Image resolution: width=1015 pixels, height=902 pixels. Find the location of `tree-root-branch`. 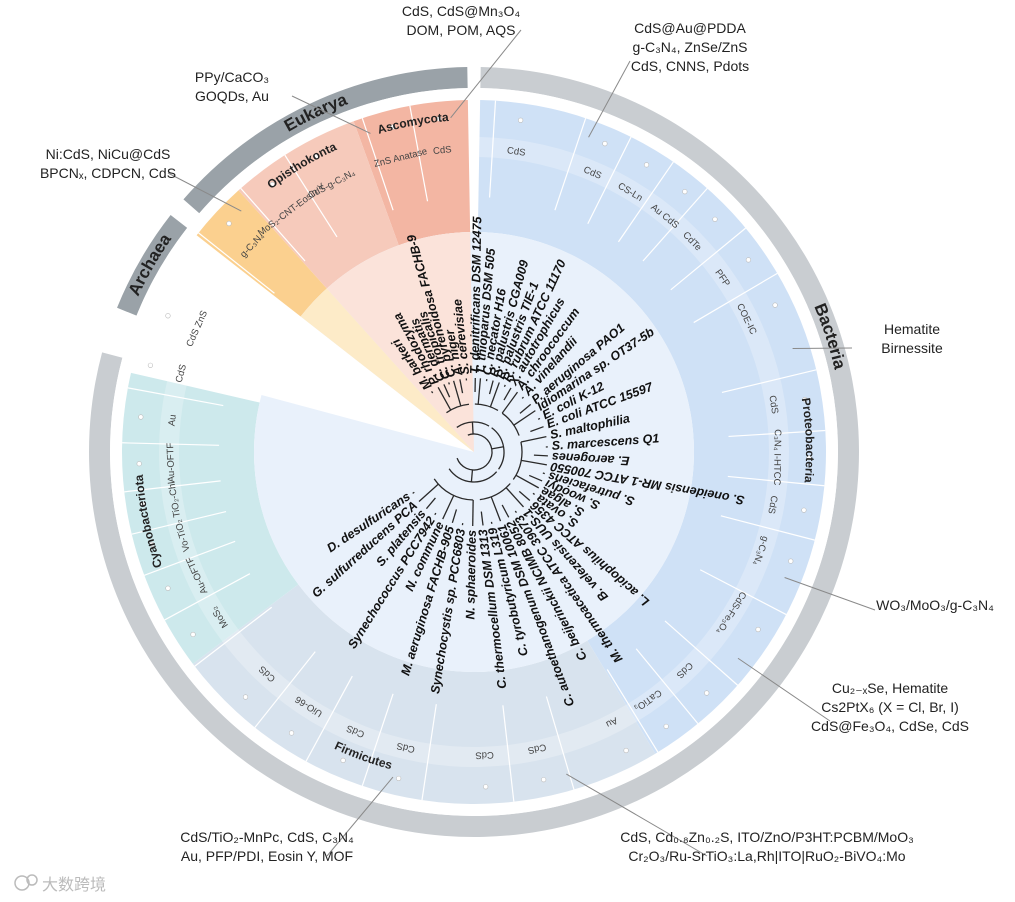

tree-root-branch is located at coordinates (497, 448).